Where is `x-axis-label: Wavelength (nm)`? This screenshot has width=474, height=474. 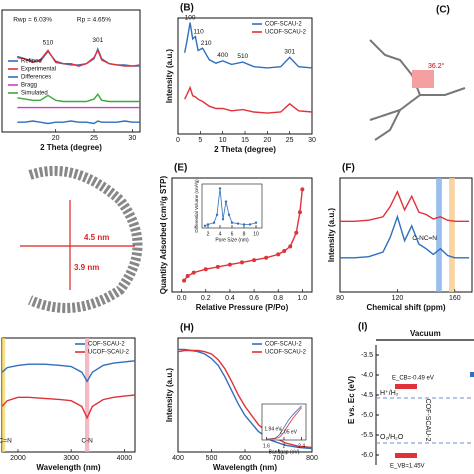
x-axis-label: Wavelength (nm) is located at coordinates (68, 467).